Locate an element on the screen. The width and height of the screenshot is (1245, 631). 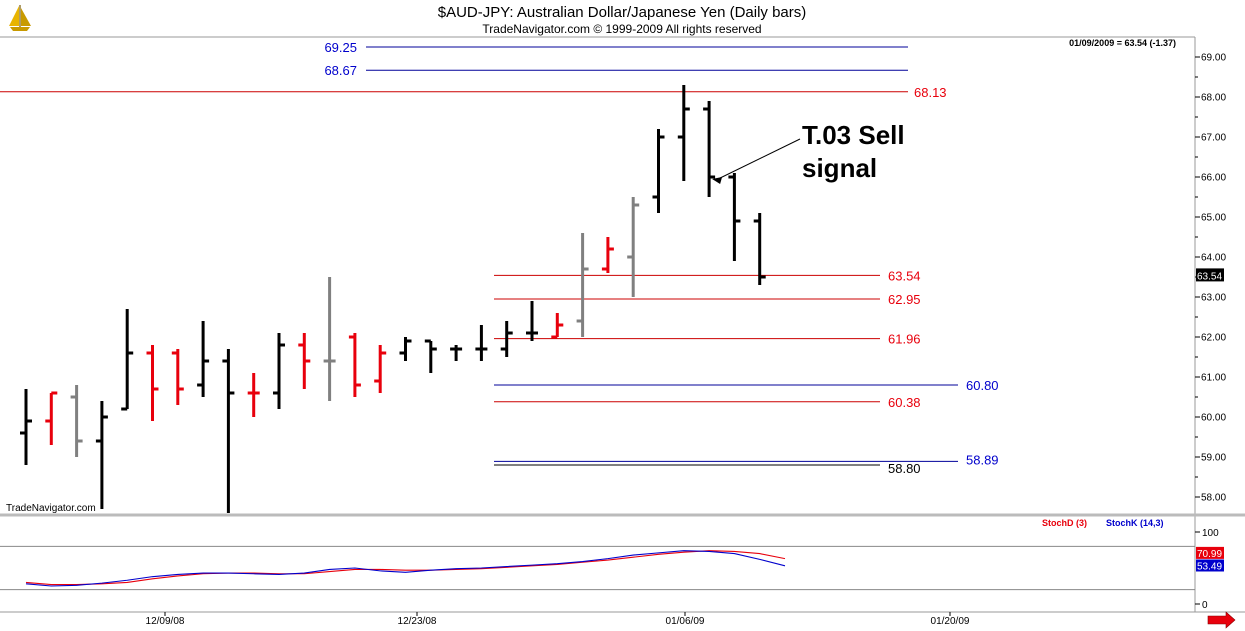
stoch-series-line is located at coordinates (405, 568).